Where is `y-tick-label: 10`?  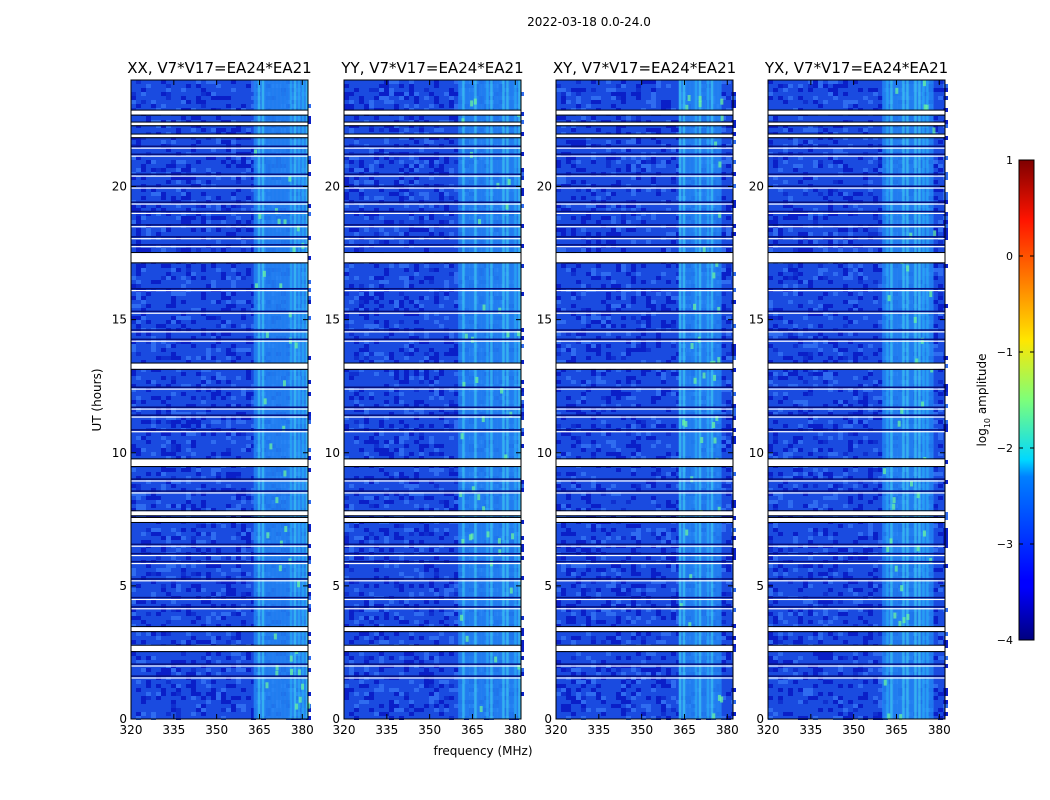
y-tick-label: 10 is located at coordinates (332, 453).